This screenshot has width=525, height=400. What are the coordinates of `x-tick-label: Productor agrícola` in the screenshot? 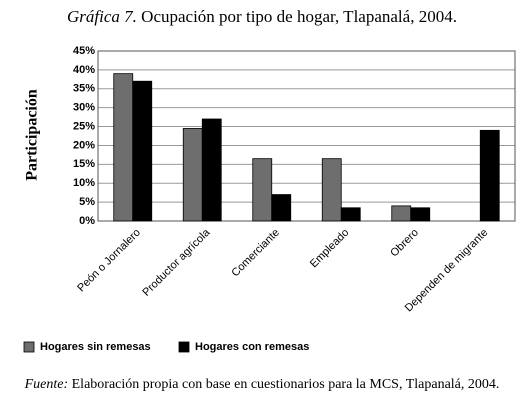 It's located at (176, 262).